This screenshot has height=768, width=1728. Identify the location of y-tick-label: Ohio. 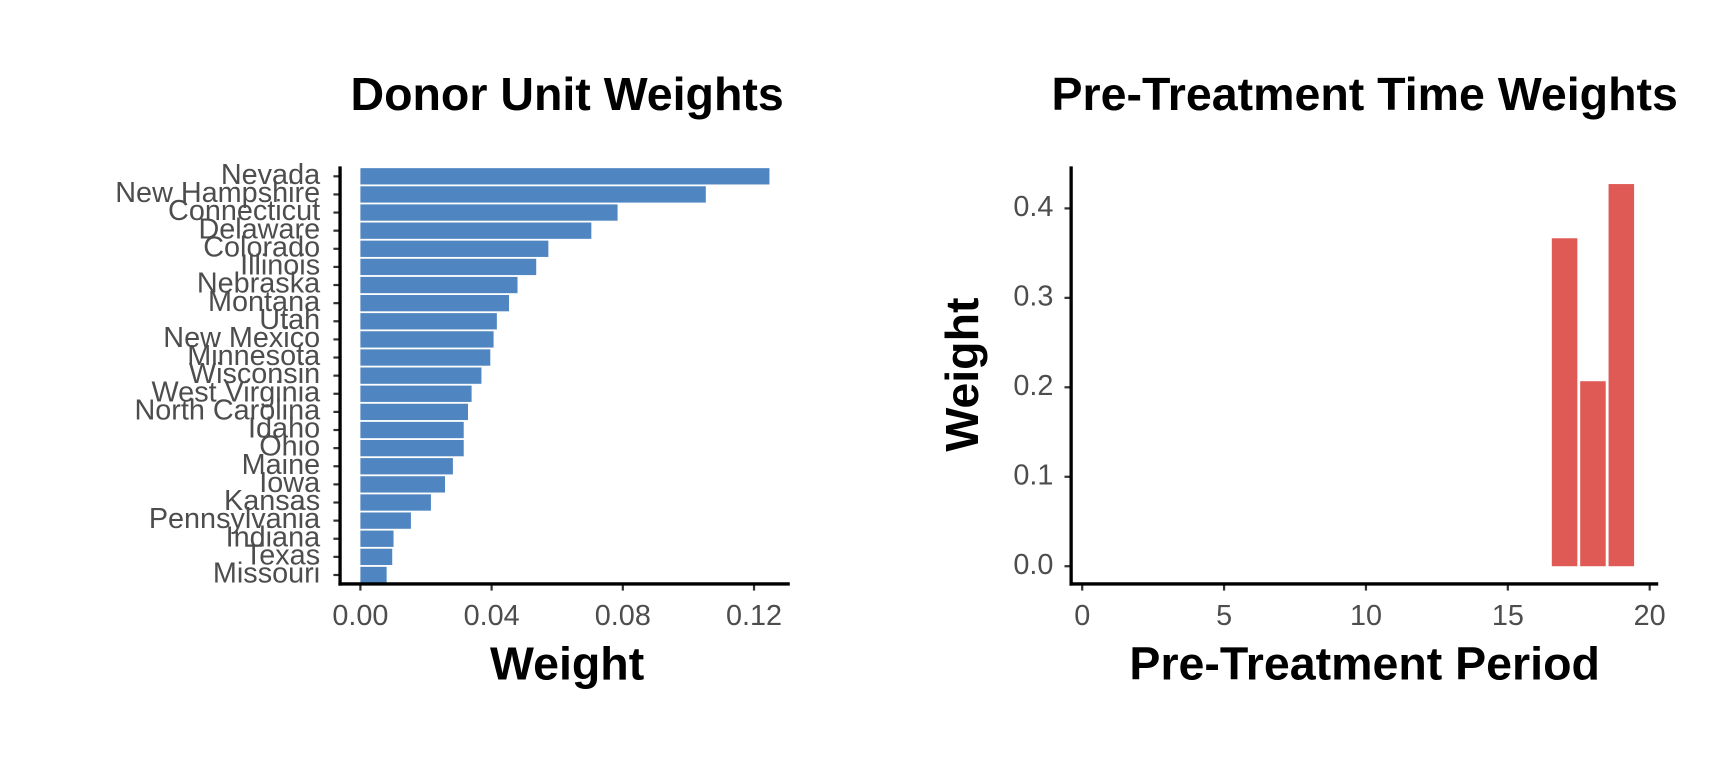
(289, 447).